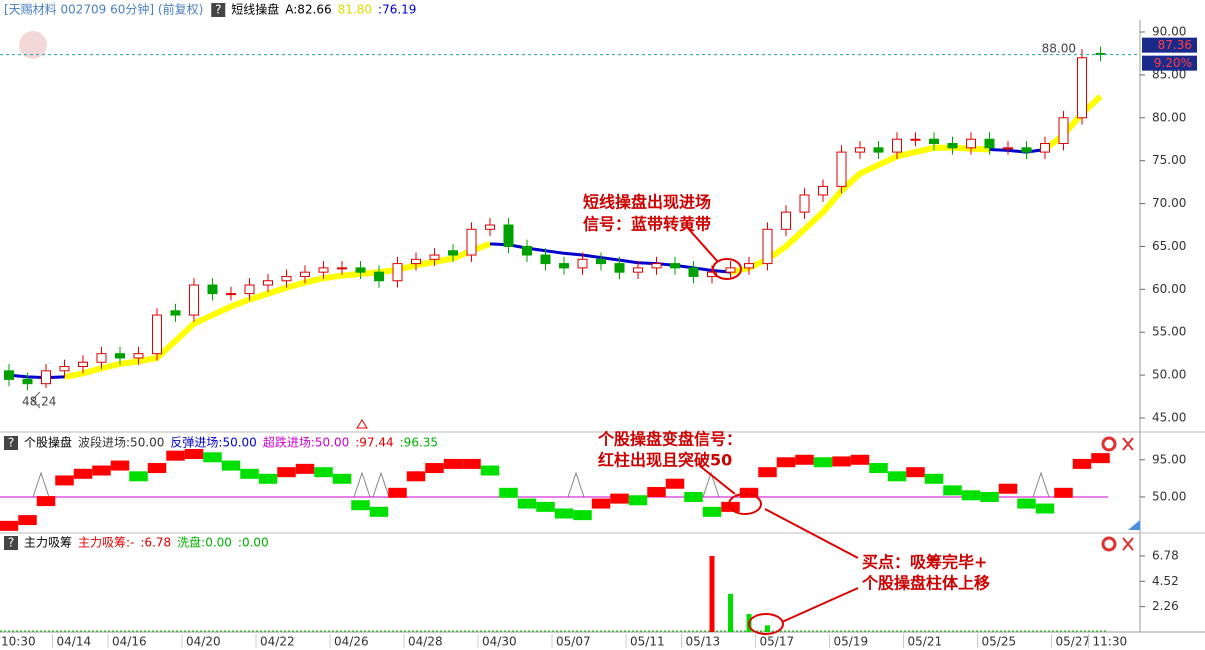 This screenshot has width=1205, height=650. What do you see at coordinates (18, 642) in the screenshot?
I see `x-tick-label: 10:30` at bounding box center [18, 642].